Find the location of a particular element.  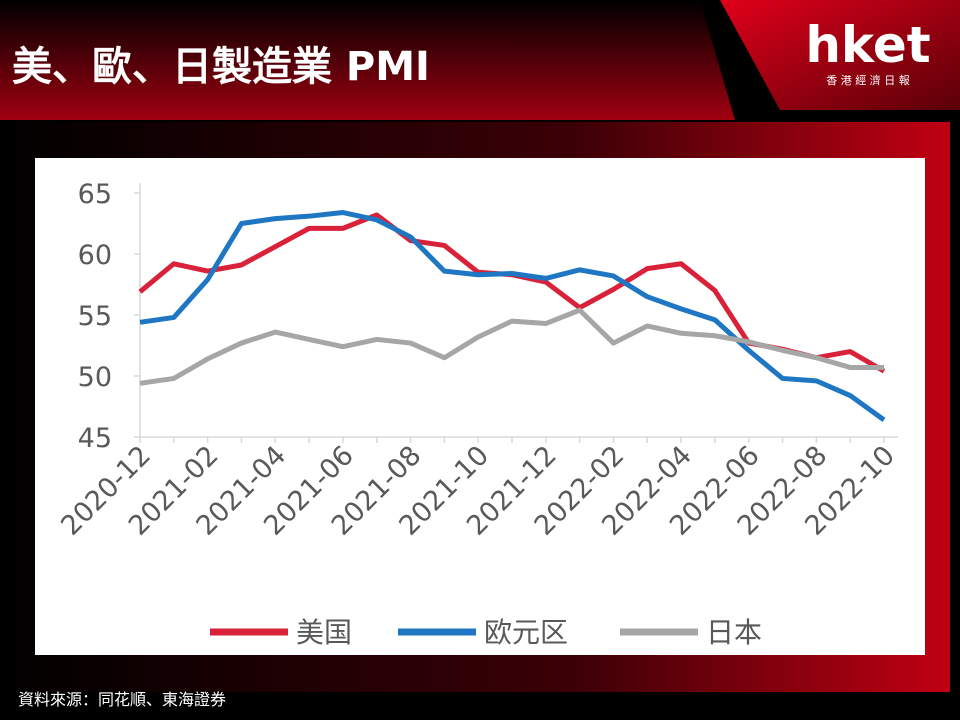

logo: hket is located at coordinates (867, 45).